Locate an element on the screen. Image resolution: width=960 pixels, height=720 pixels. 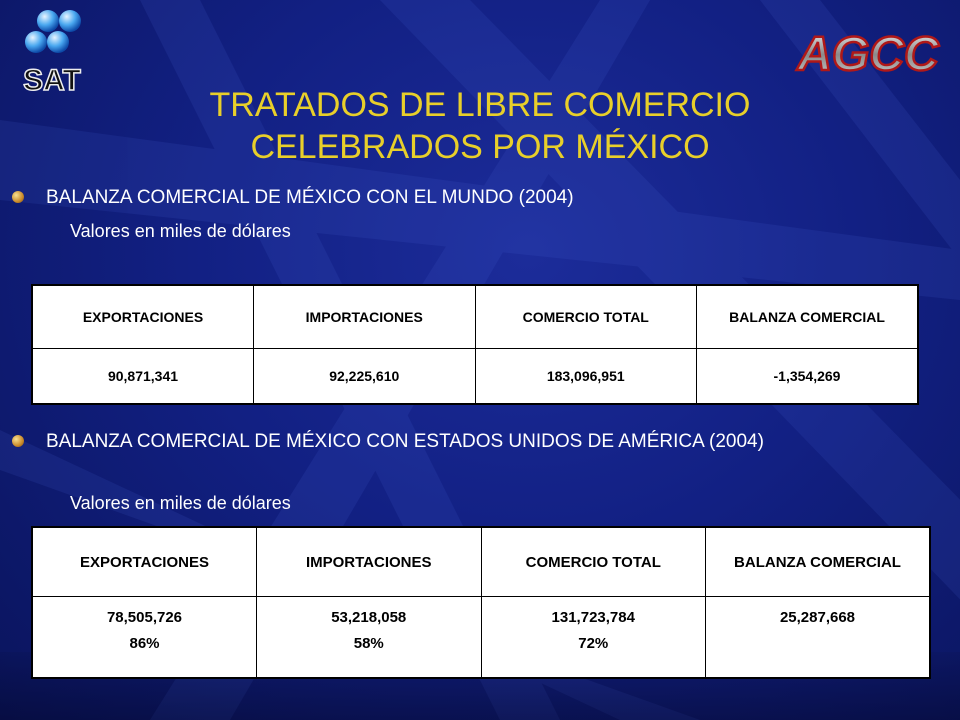
value-amount: 25,287,668 is located at coordinates (817, 617).